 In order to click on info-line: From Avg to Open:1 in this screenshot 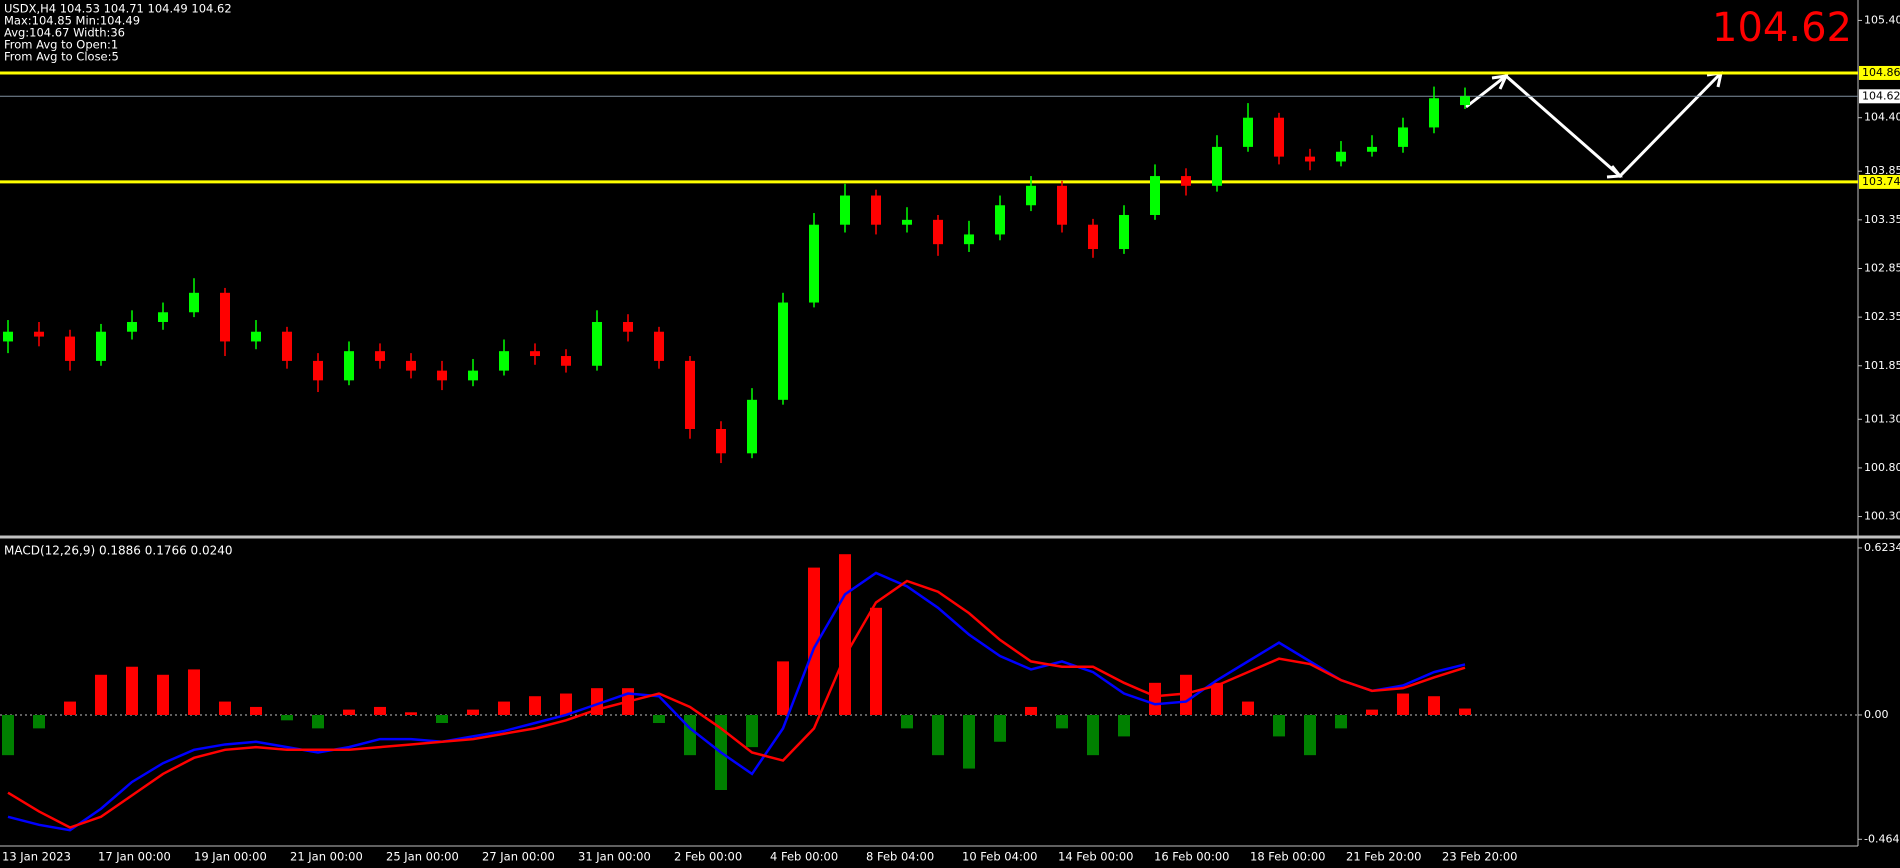, I will do `click(61, 45)`.